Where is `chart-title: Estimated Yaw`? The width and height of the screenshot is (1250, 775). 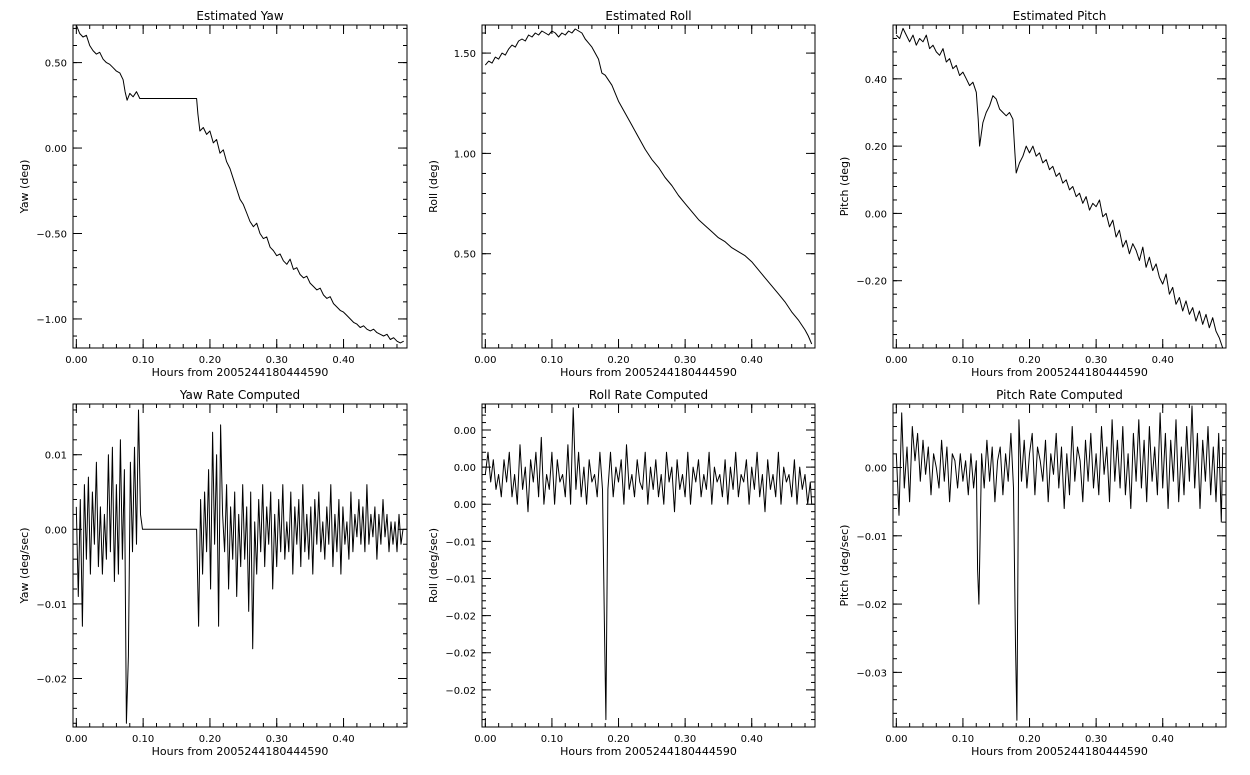 chart-title: Estimated Yaw is located at coordinates (239, 16).